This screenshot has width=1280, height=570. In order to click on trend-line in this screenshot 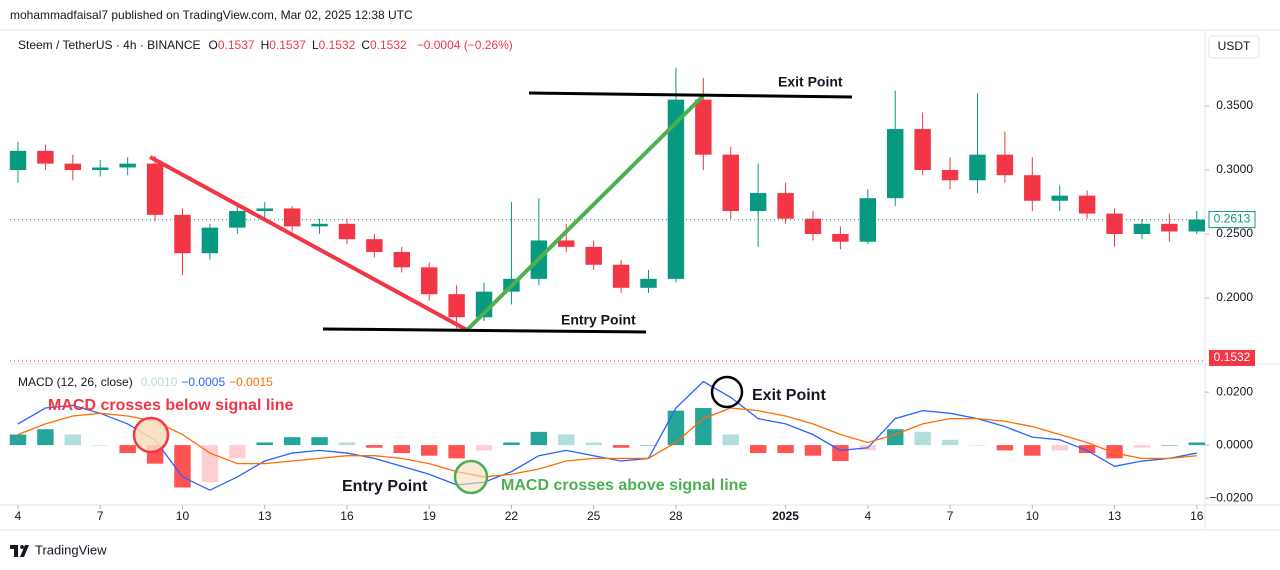, I will do `click(585, 213)`.